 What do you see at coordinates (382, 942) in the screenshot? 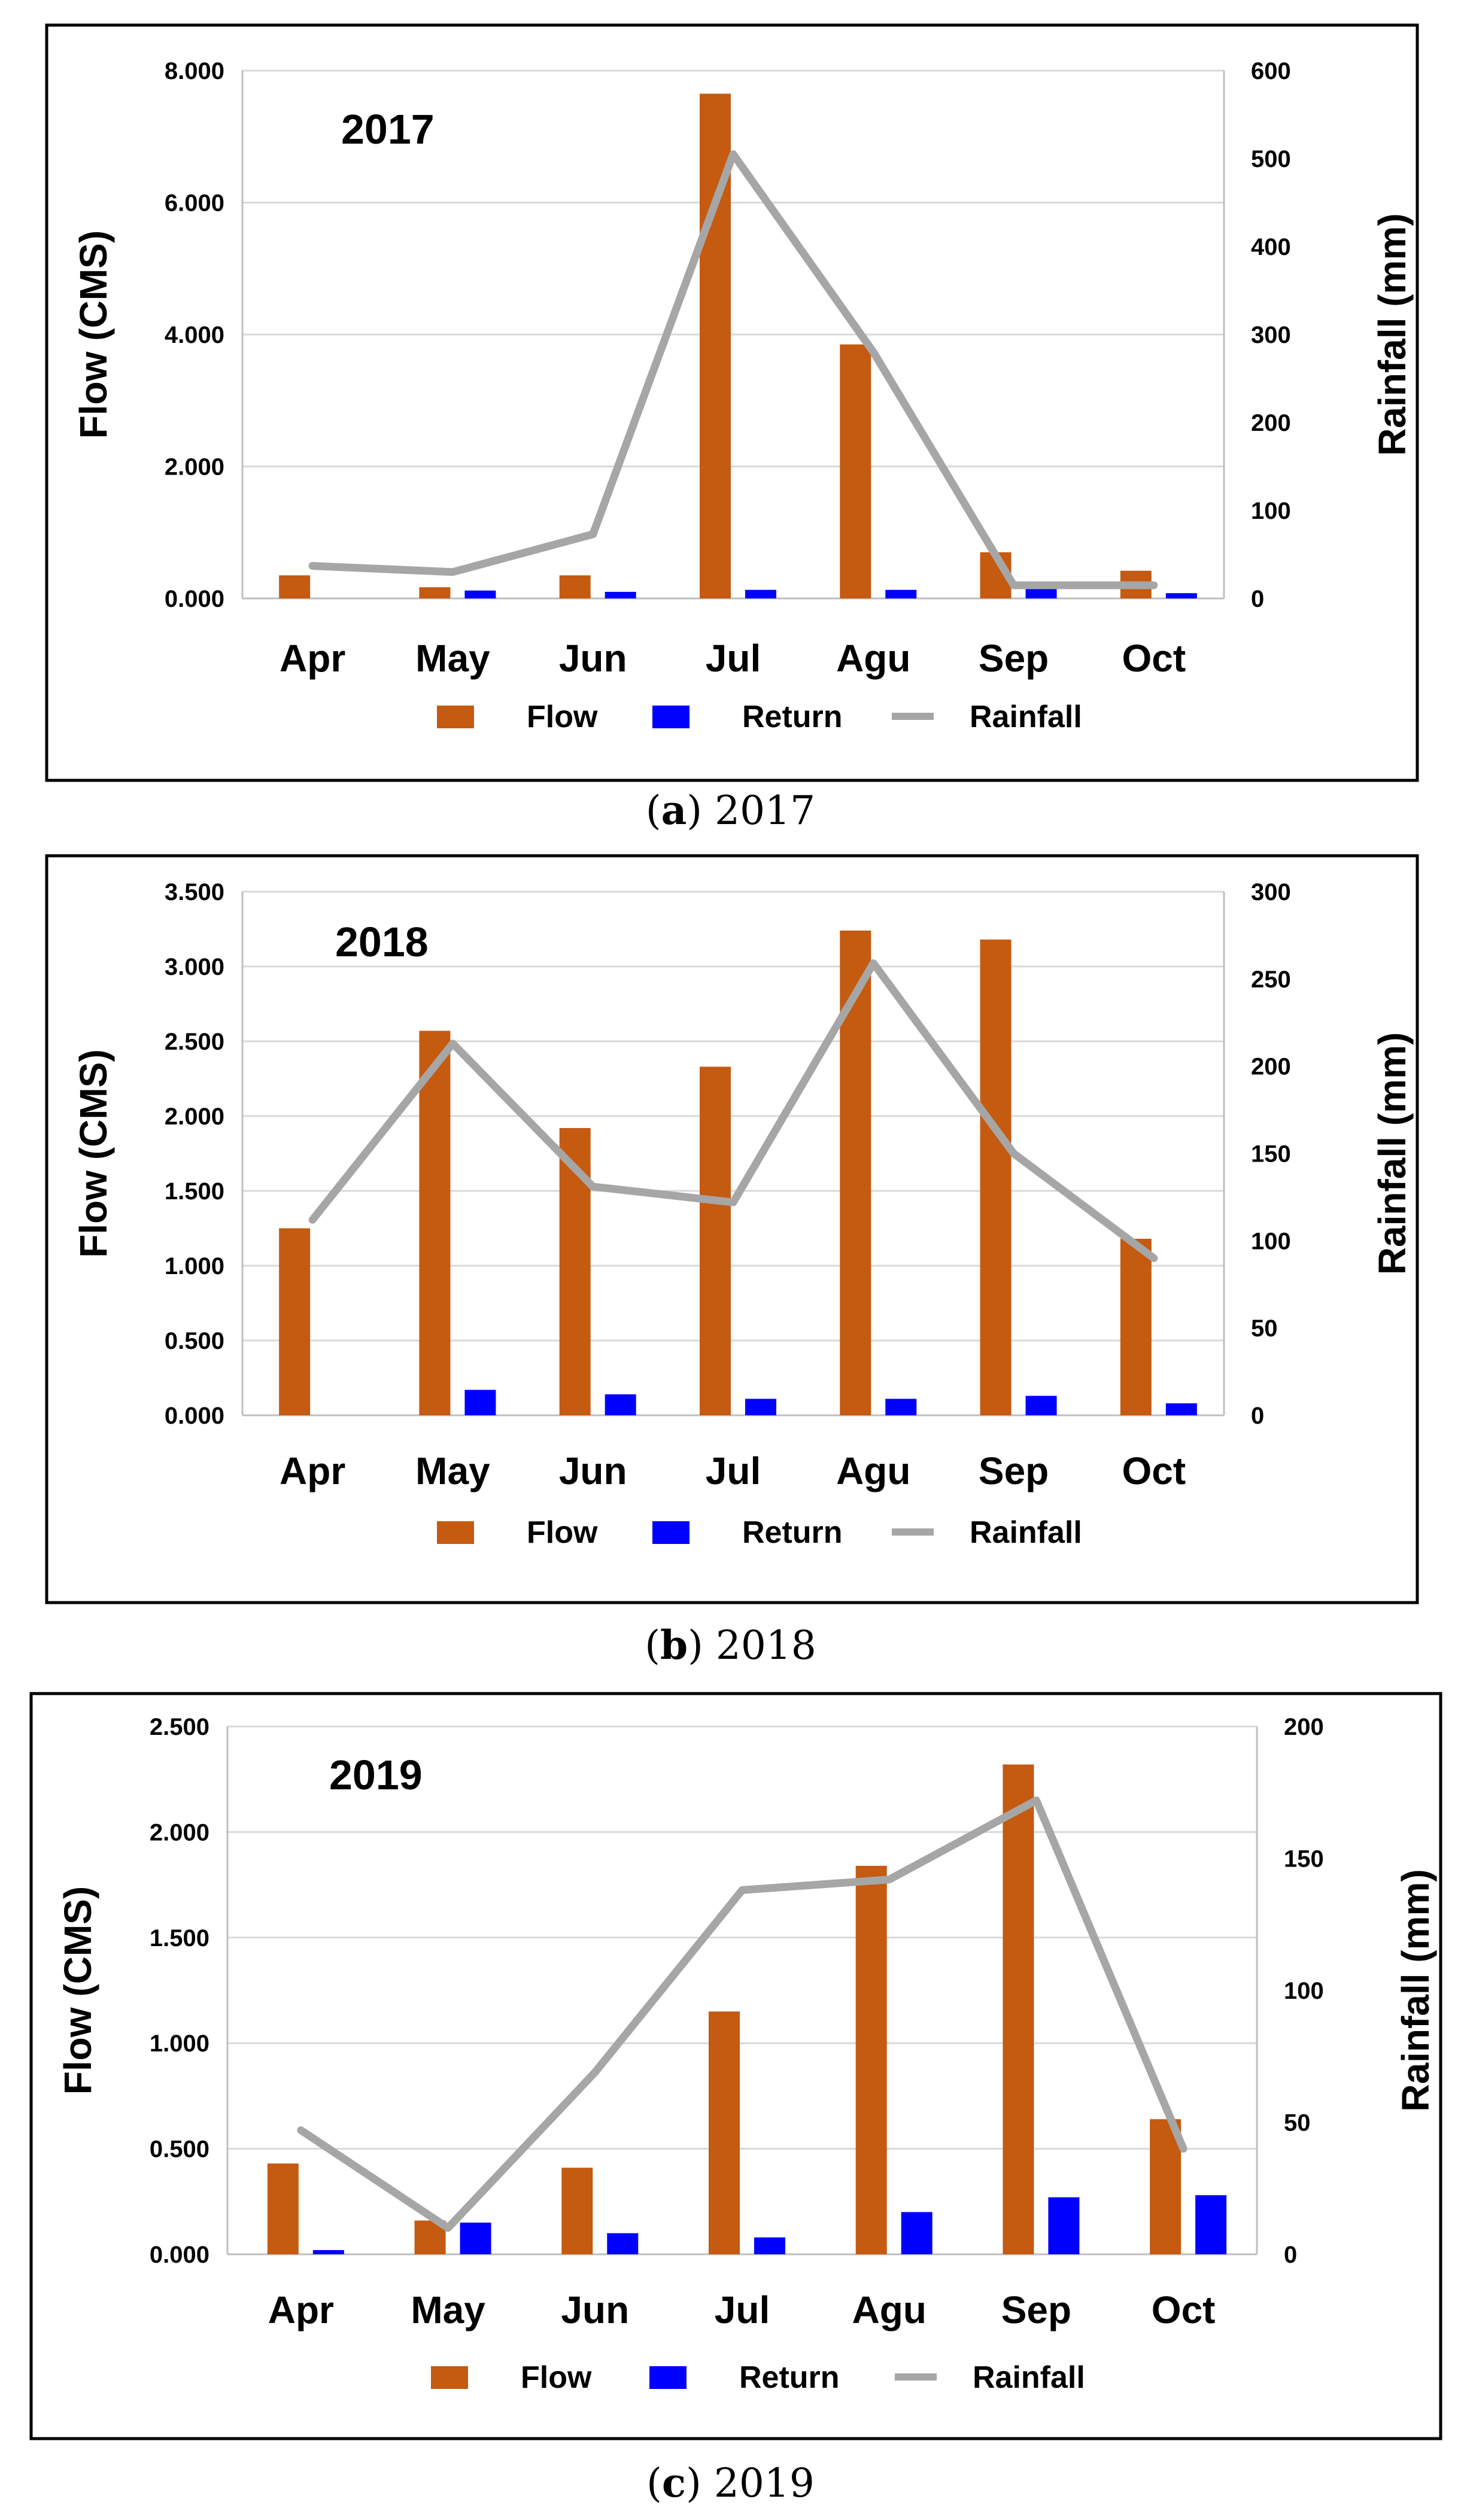
I see `chart-title: 2018` at bounding box center [382, 942].